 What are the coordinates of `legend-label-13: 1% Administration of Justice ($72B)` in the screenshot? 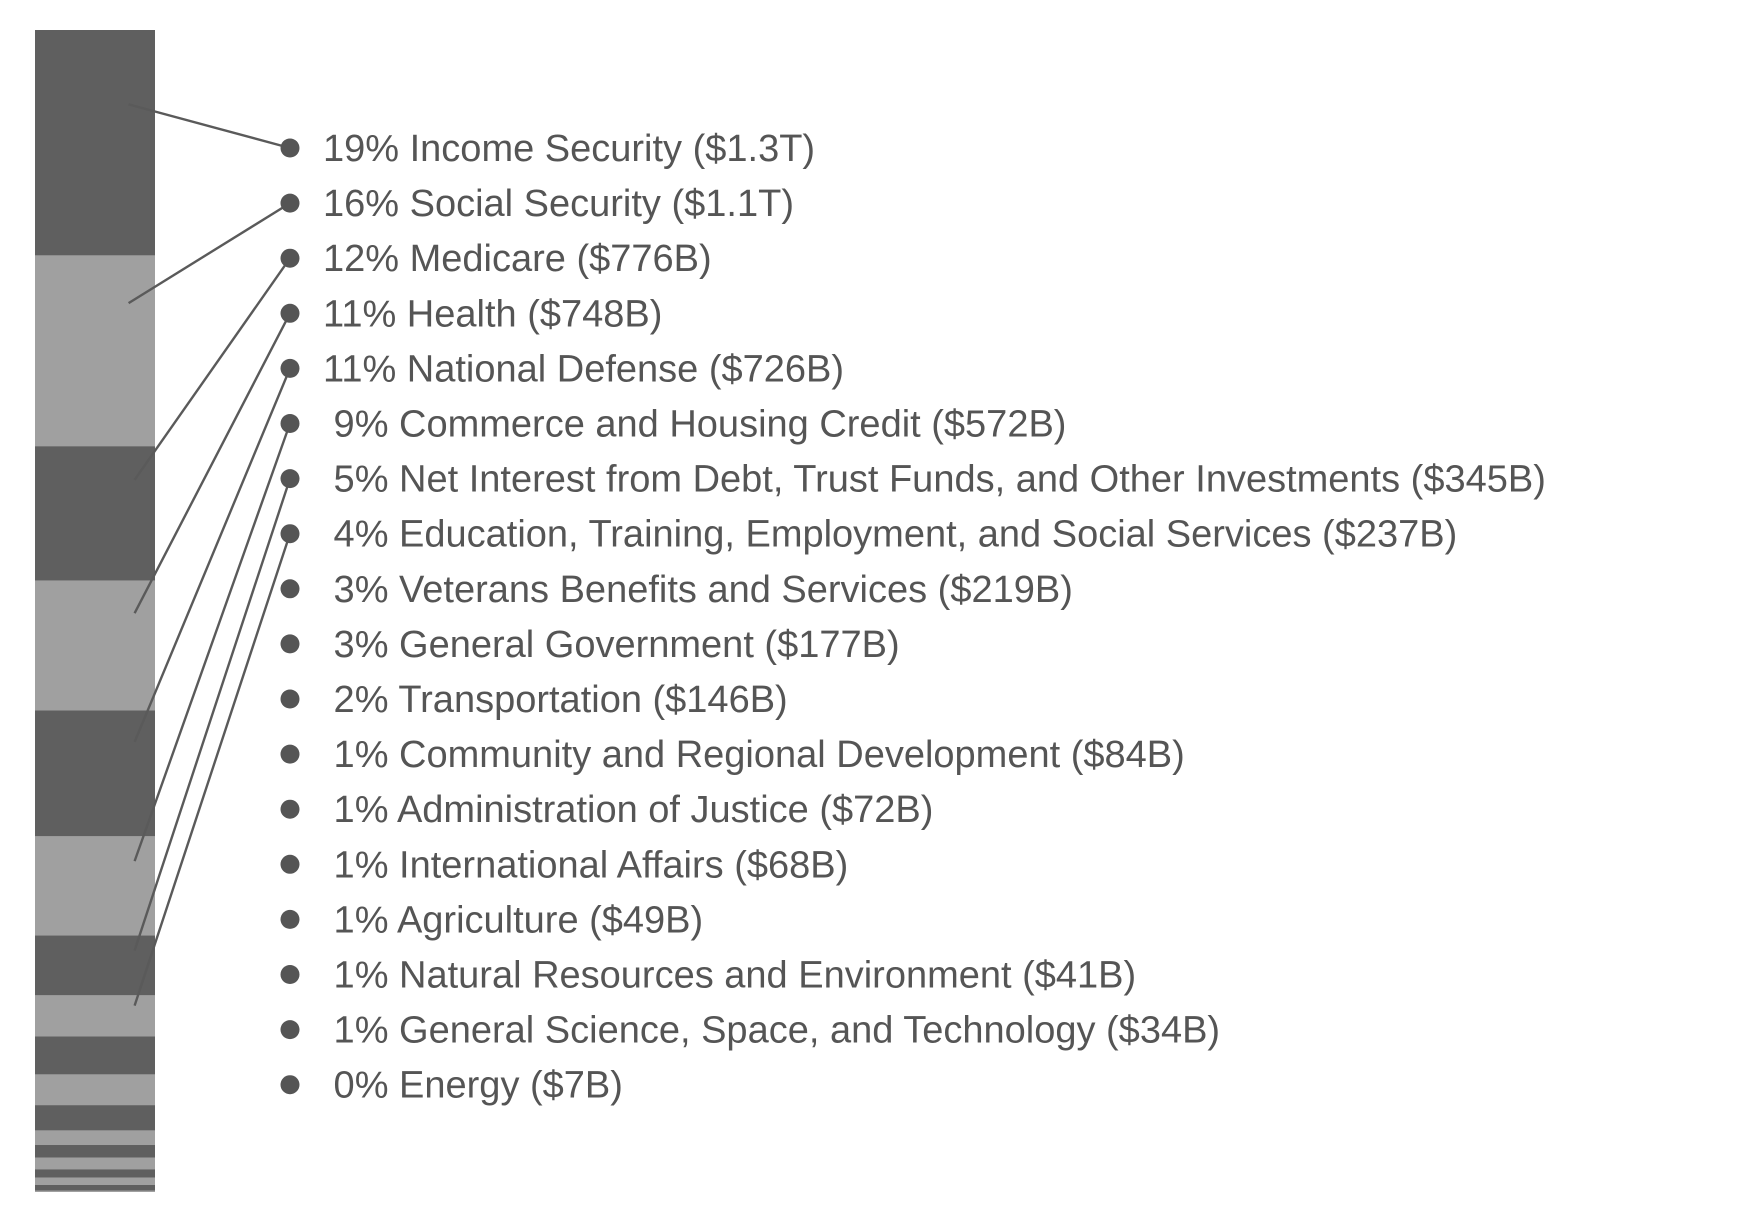 It's located at (628, 810).